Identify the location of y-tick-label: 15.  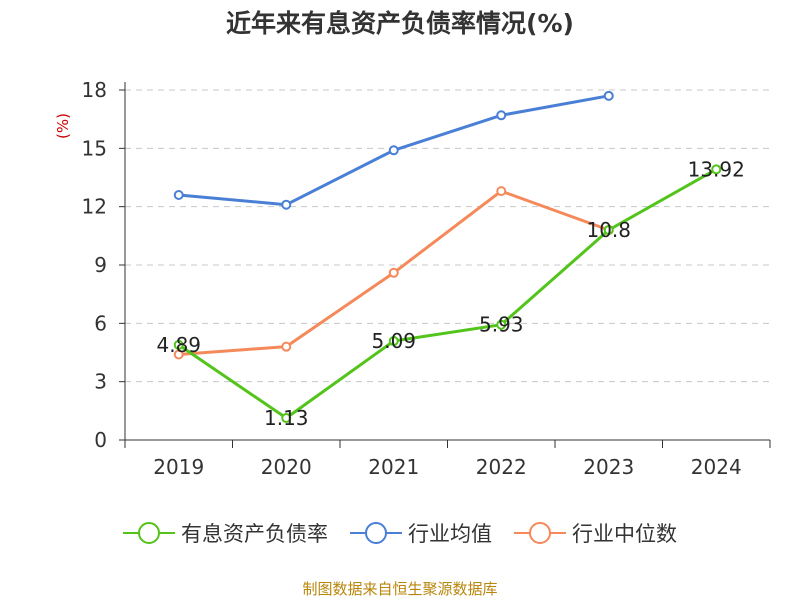
(94, 148).